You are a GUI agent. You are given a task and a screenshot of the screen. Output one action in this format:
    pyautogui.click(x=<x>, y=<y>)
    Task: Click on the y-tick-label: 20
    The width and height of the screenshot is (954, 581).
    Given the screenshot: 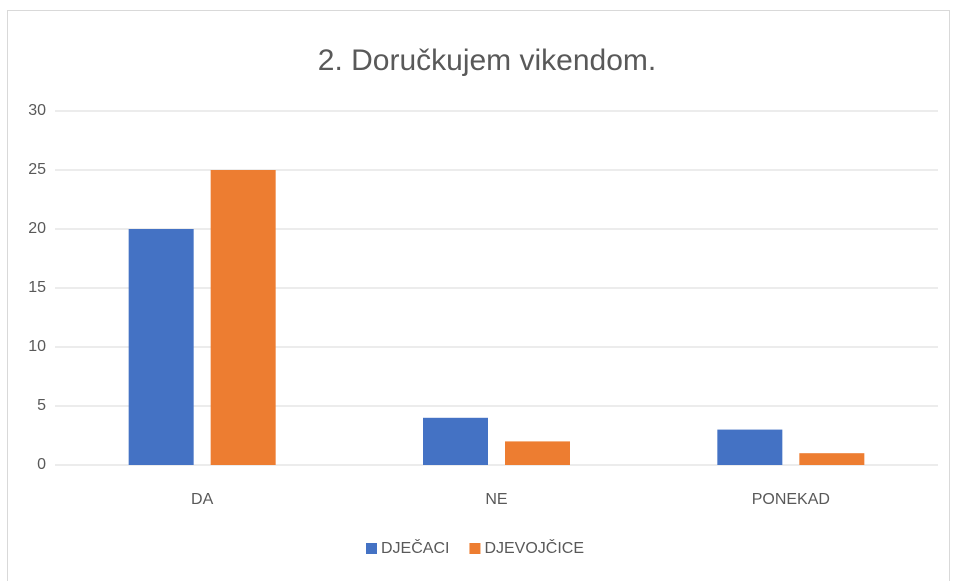 What is the action you would take?
    pyautogui.click(x=37, y=228)
    